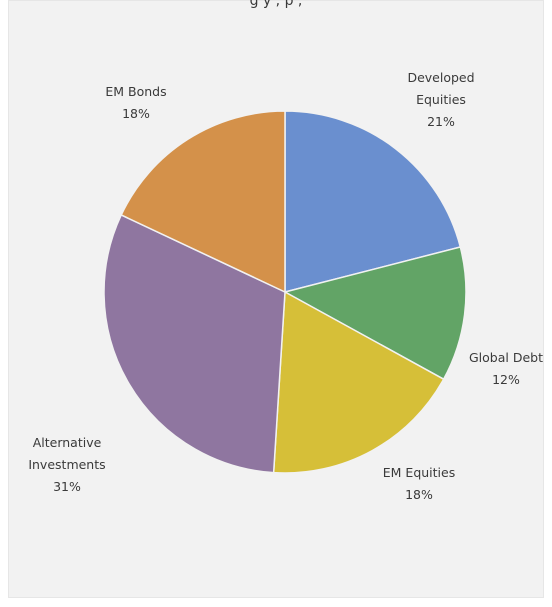 This screenshot has height=607, width=552. What do you see at coordinates (135, 102) in the screenshot?
I see `slice-label-em-bonds: EM Bonds 18%` at bounding box center [135, 102].